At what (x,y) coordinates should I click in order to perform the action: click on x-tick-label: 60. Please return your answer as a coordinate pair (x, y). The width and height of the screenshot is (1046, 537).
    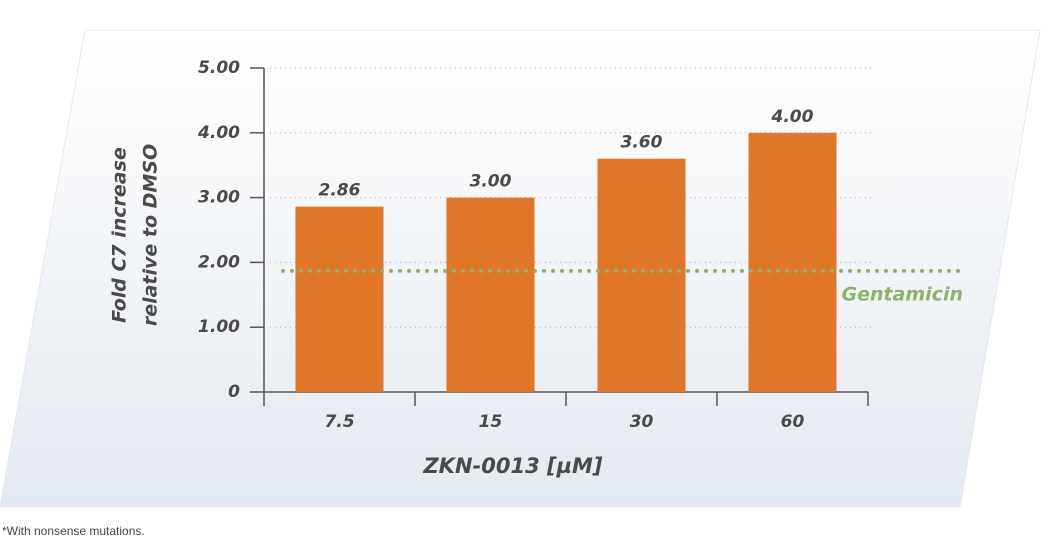
    Looking at the image, I should click on (793, 422).